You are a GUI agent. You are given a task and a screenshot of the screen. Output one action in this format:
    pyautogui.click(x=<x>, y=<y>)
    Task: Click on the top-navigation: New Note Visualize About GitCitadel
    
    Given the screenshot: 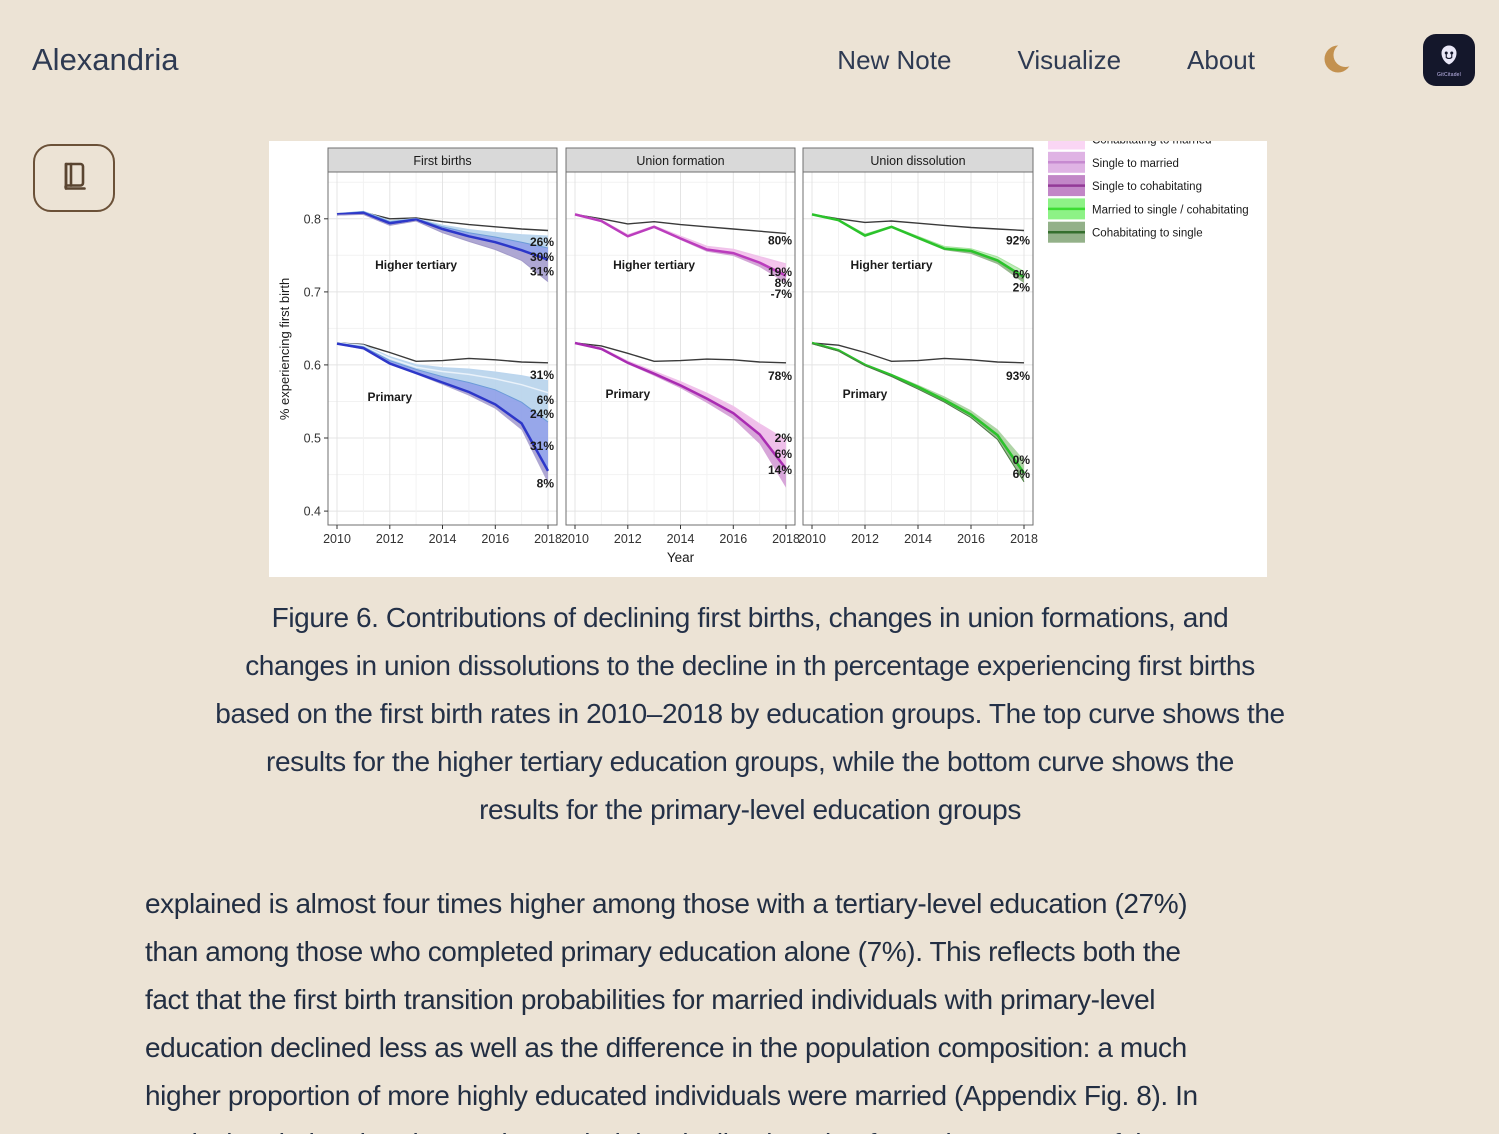 What is the action you would take?
    pyautogui.click(x=1156, y=60)
    